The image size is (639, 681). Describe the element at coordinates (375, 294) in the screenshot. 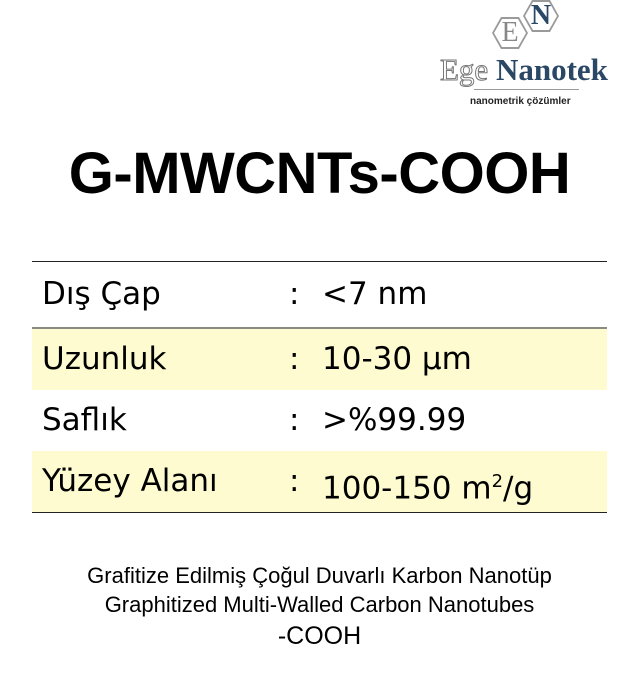

I see `spec-value: <7 nm` at that location.